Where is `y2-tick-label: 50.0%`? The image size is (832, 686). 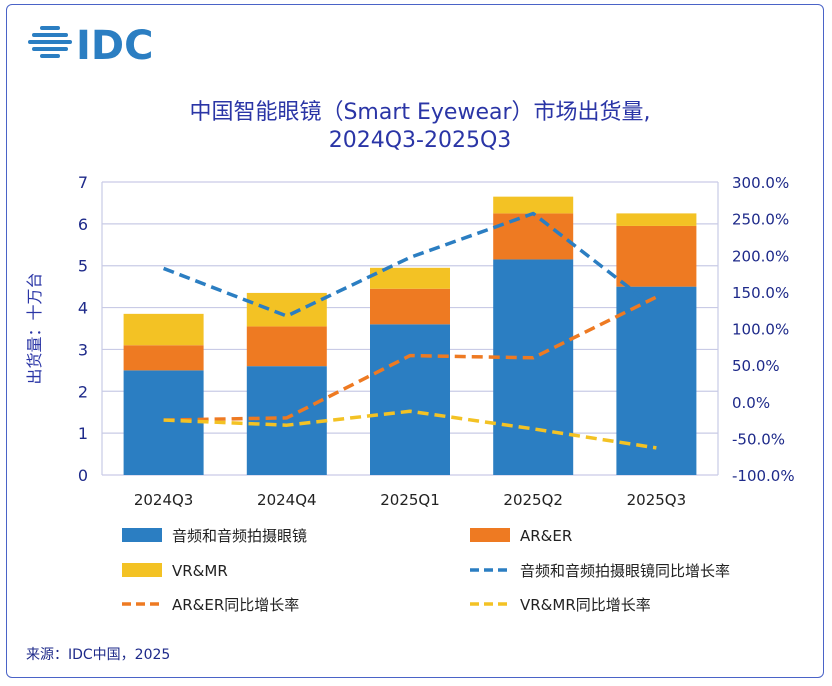 y2-tick-label: 50.0% is located at coordinates (756, 366).